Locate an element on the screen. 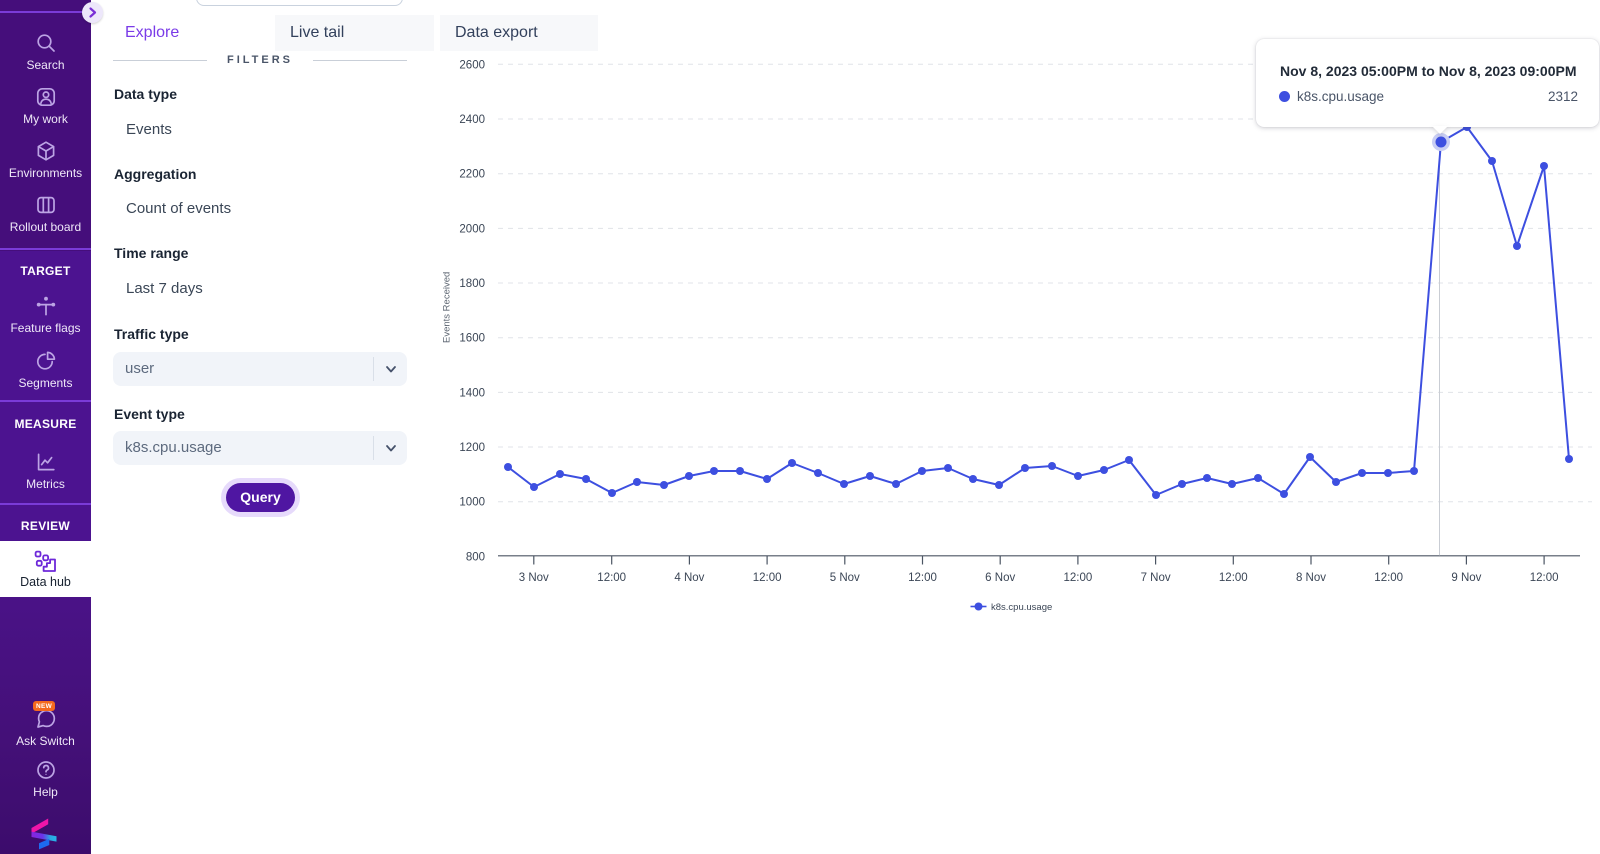 This screenshot has width=1600, height=854. svg-text: 8 Nov is located at coordinates (1311, 578).